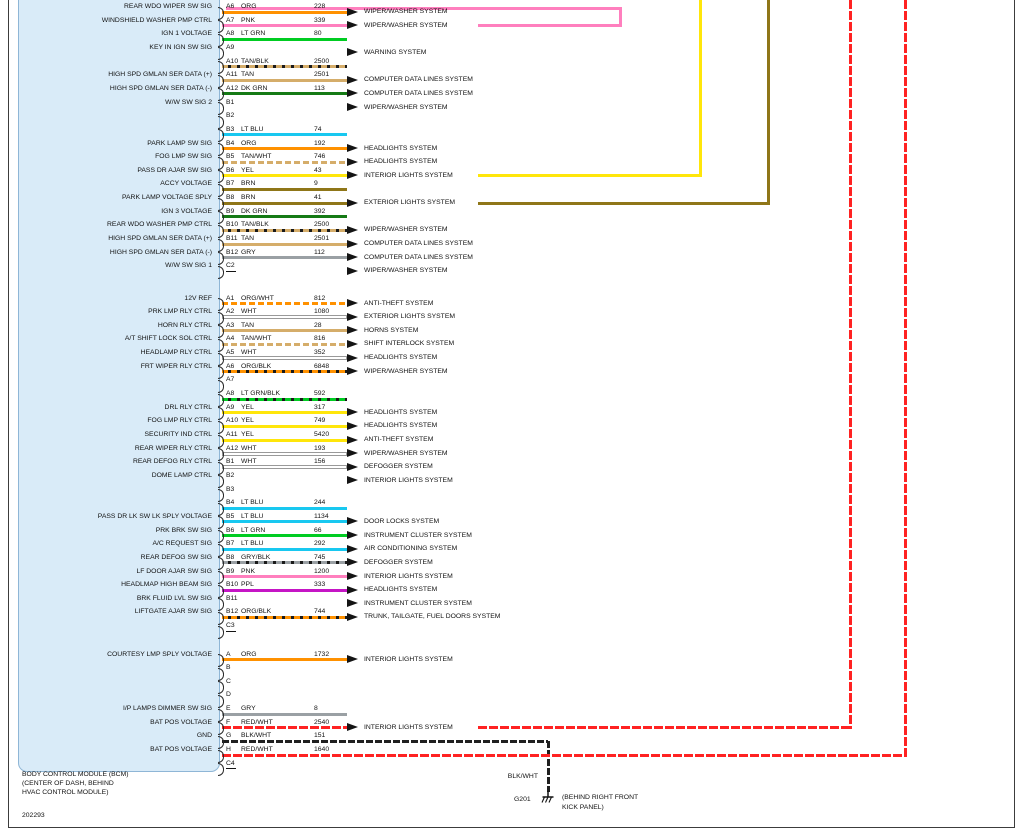  What do you see at coordinates (322, 750) in the screenshot?
I see `circuit-number: 1640` at bounding box center [322, 750].